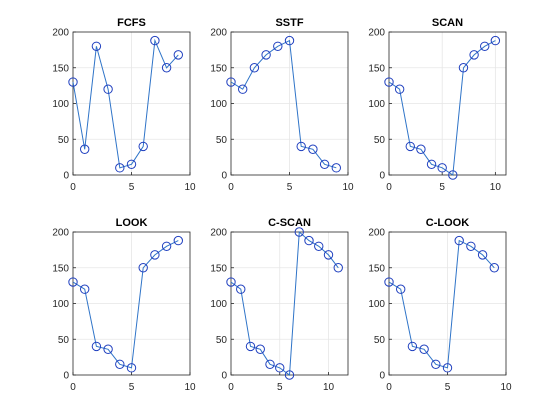  I want to click on plot-title: LOOK, so click(132, 223).